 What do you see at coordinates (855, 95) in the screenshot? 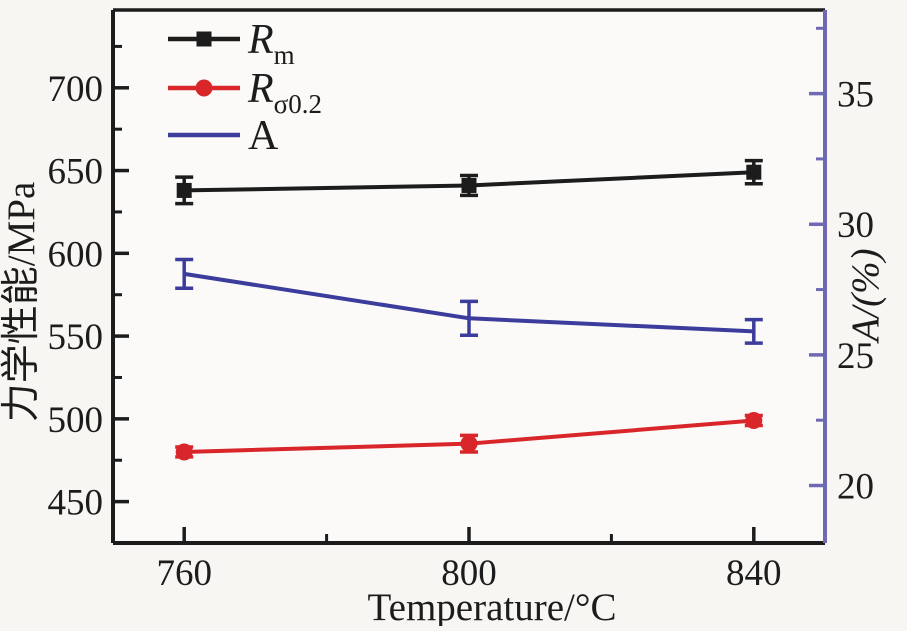
I see `y-right-tick-label: 35` at bounding box center [855, 95].